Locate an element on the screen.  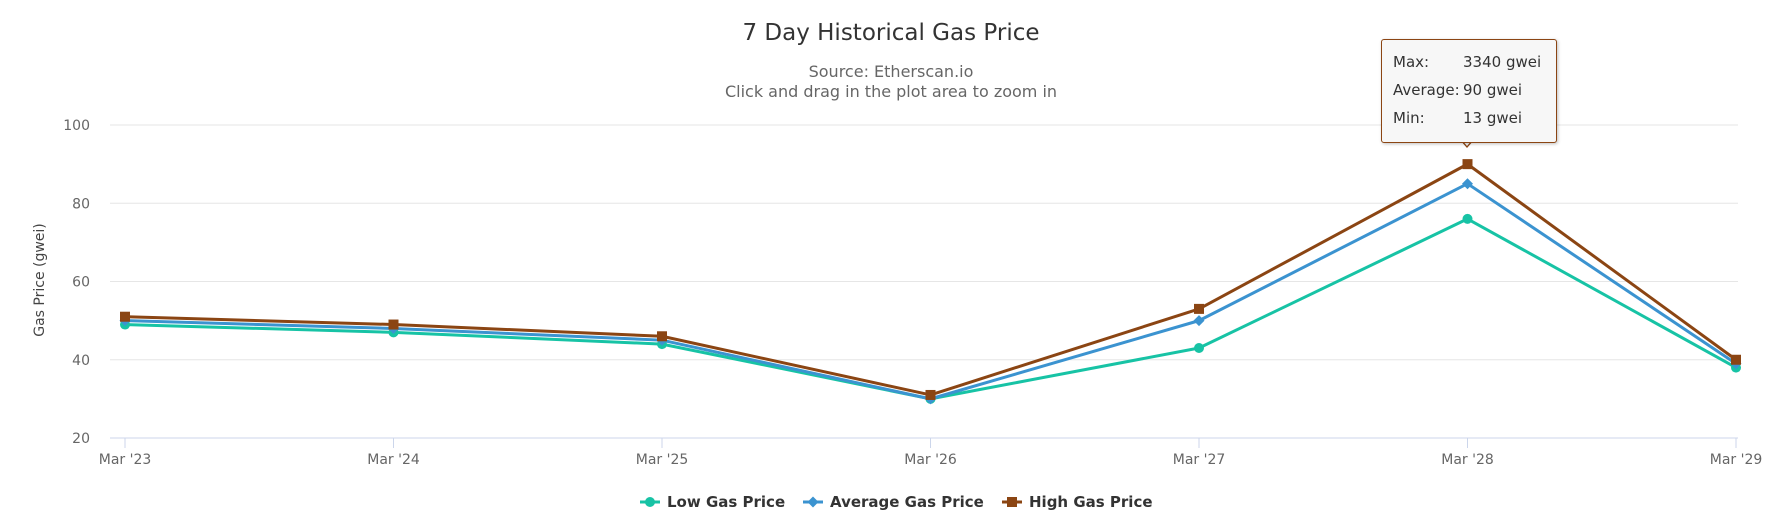
x-tick-label: Mar '28 is located at coordinates (1467, 460).